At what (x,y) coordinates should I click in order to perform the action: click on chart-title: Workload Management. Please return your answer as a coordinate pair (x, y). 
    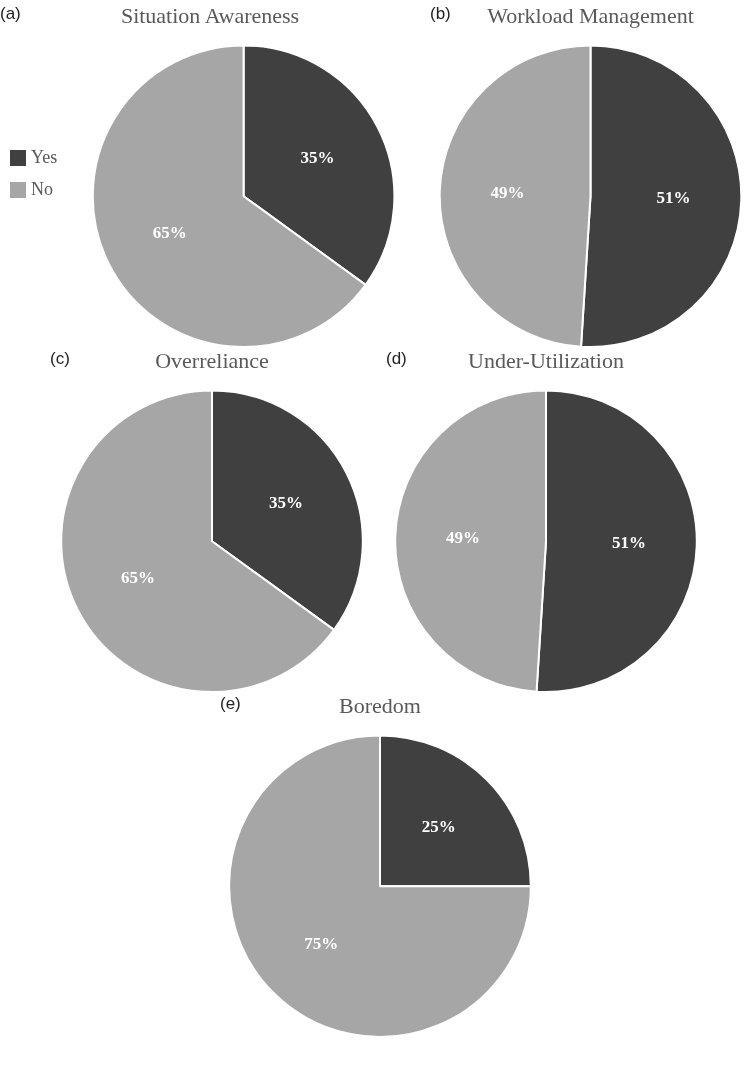
    Looking at the image, I should click on (590, 15).